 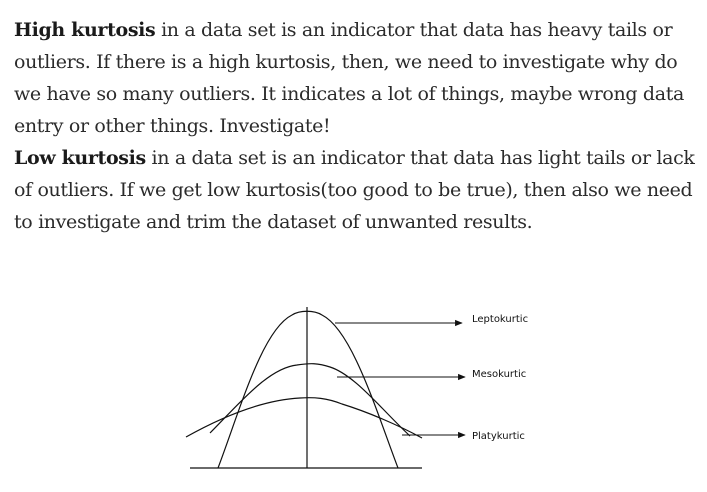 I want to click on leptokurtic-curve, so click(x=308, y=389).